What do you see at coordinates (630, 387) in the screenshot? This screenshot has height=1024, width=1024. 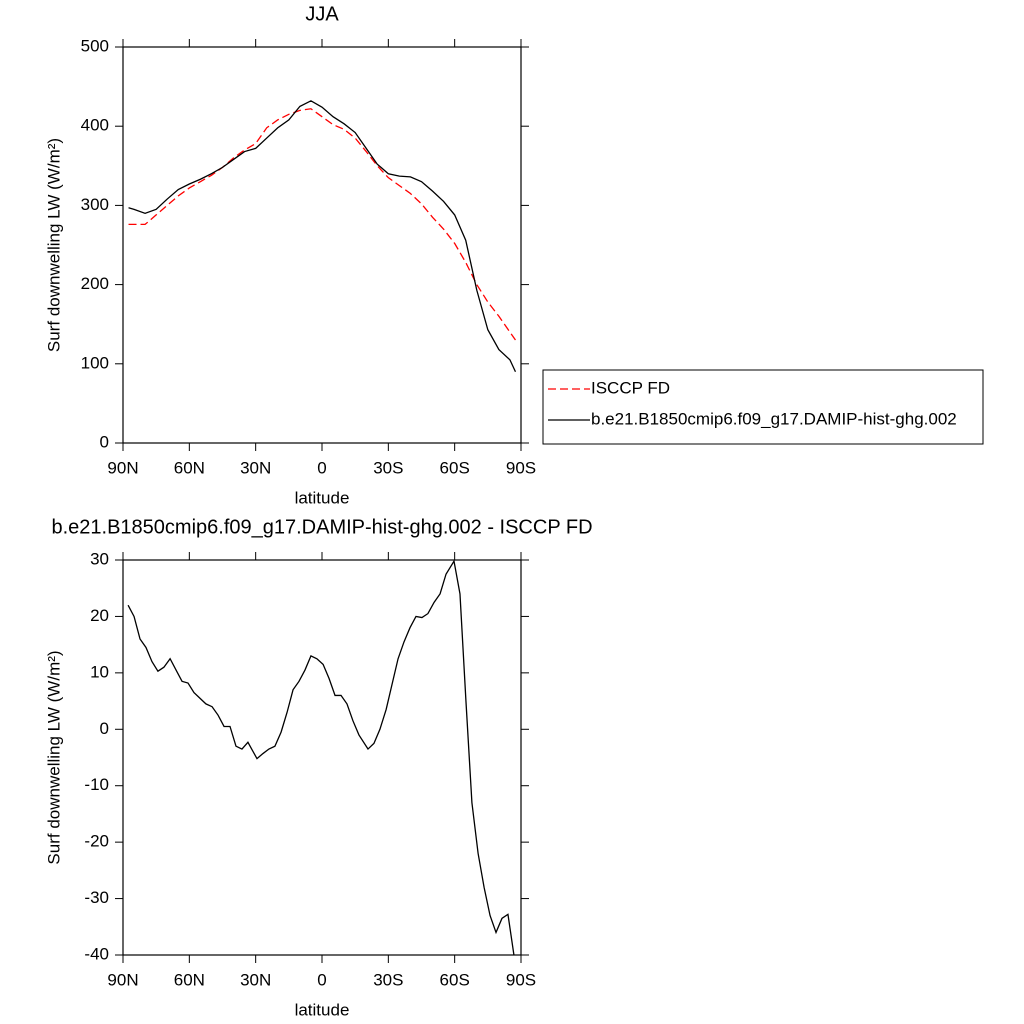 I see `legend-label: ISCCP FD` at bounding box center [630, 387].